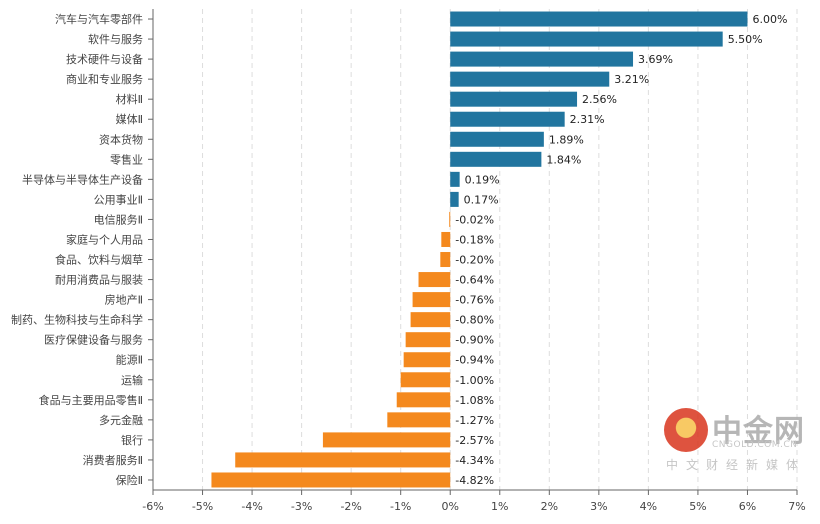  What do you see at coordinates (474, 360) in the screenshot?
I see `data-label: -0.94%` at bounding box center [474, 360].